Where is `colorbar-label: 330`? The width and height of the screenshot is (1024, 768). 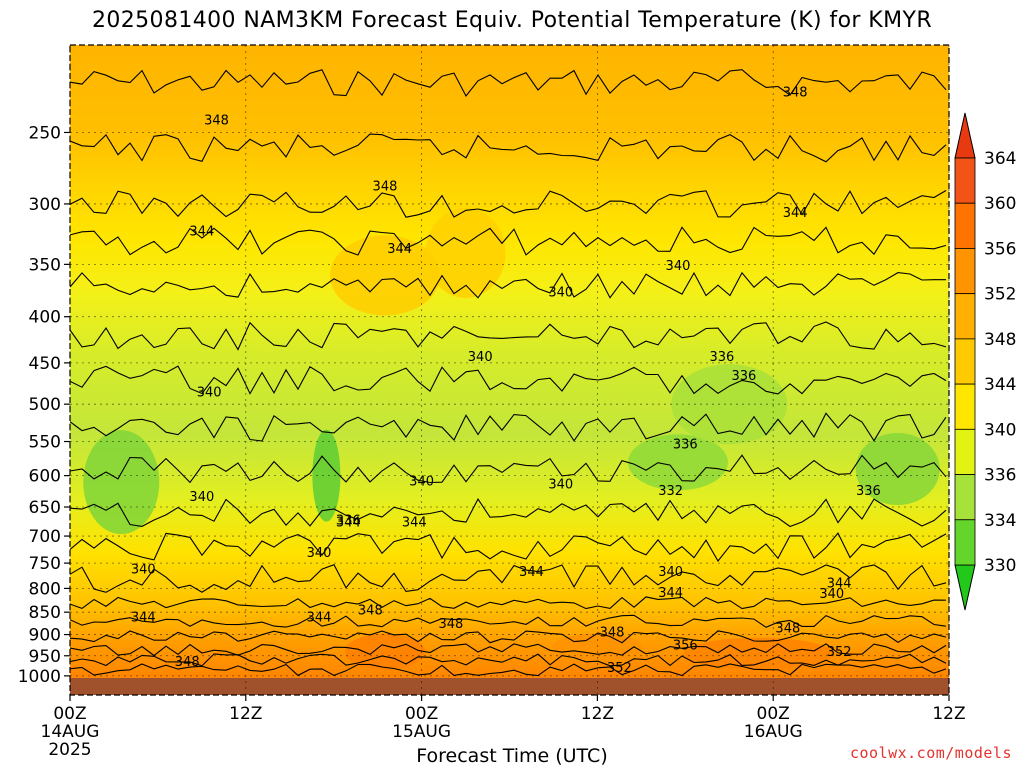
colorbar-label: 330 is located at coordinates (1000, 566).